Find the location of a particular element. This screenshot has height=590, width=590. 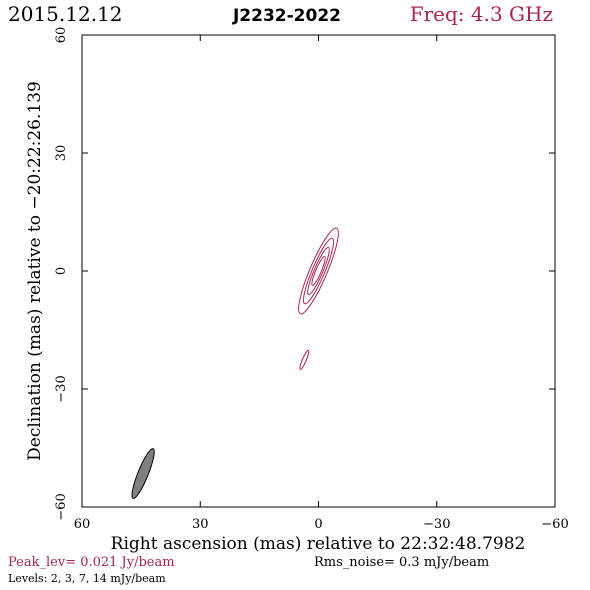

x-tick-label: 60 is located at coordinates (82, 524).